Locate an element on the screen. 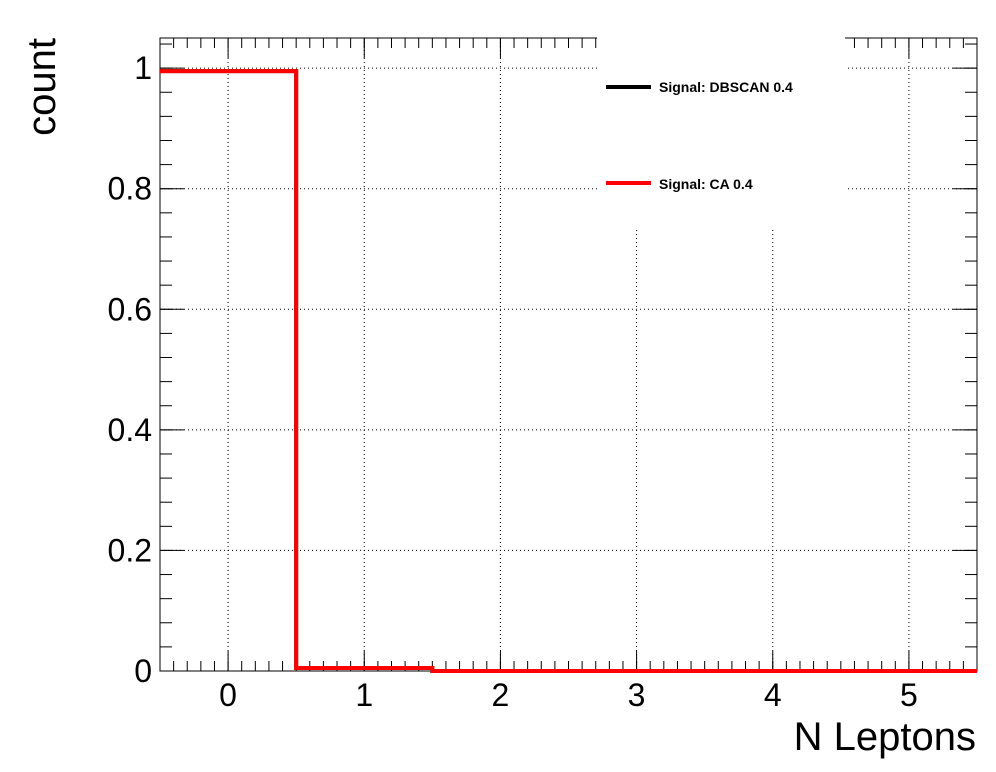 The width and height of the screenshot is (996, 772). x-tick-label: 1 is located at coordinates (364, 695).